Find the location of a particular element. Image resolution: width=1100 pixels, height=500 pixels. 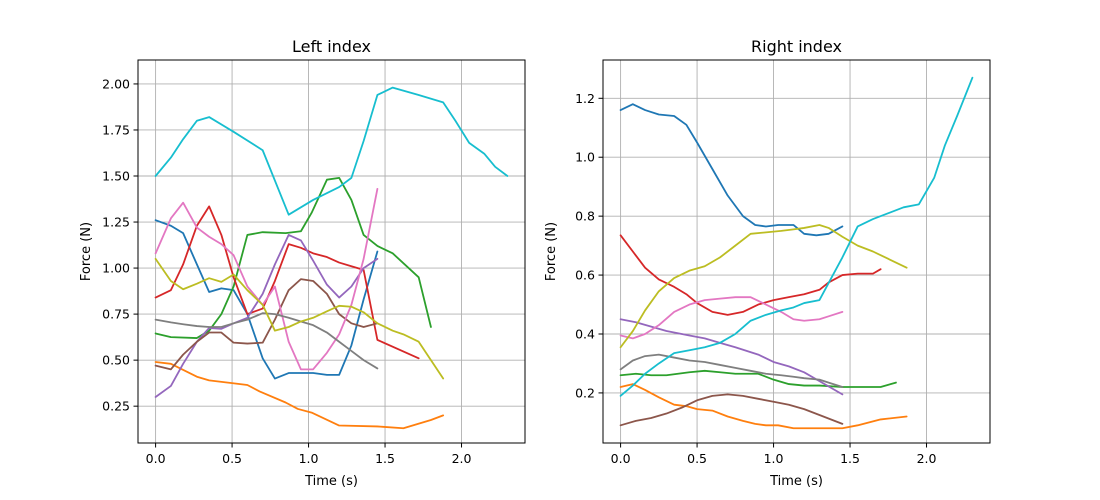

left-y-tick-label: 1.00 is located at coordinates (116, 268).